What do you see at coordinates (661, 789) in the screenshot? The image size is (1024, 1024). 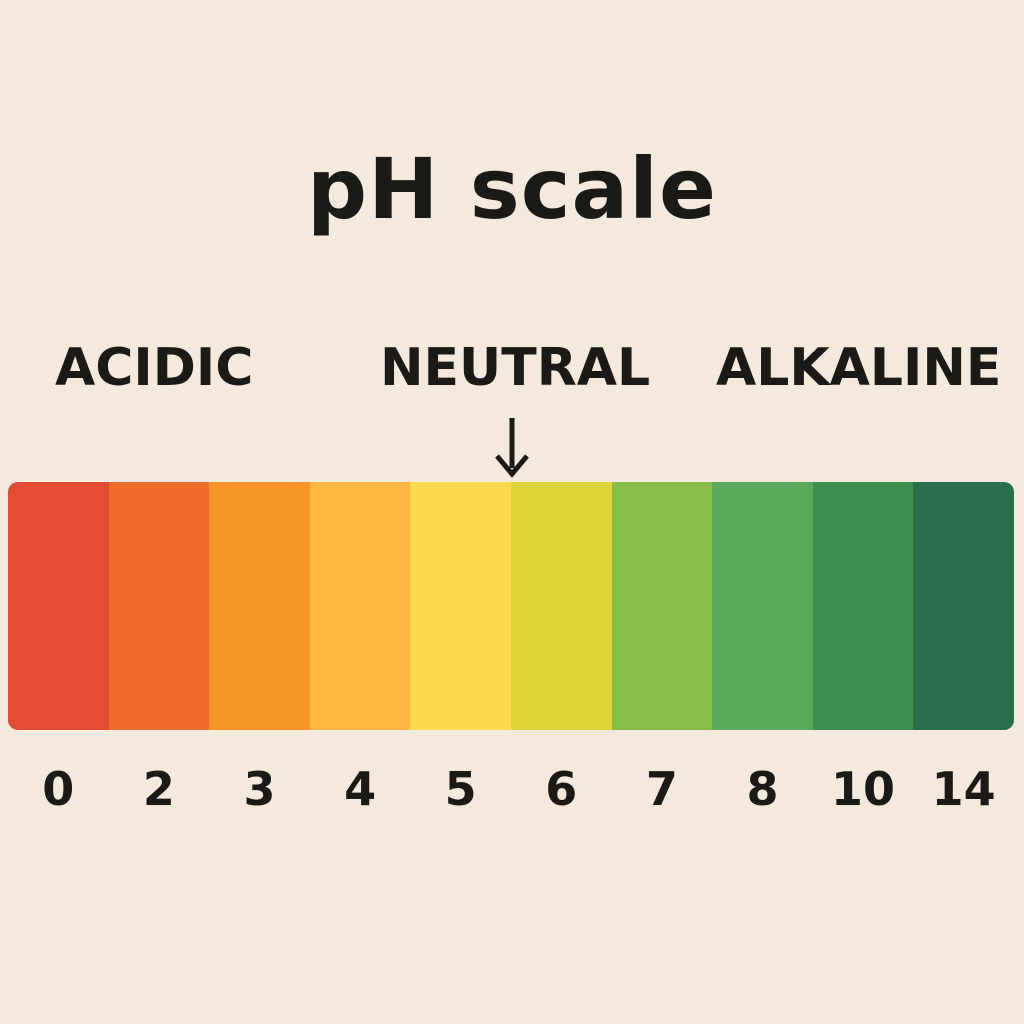 I see `ph-value-label: 7` at bounding box center [661, 789].